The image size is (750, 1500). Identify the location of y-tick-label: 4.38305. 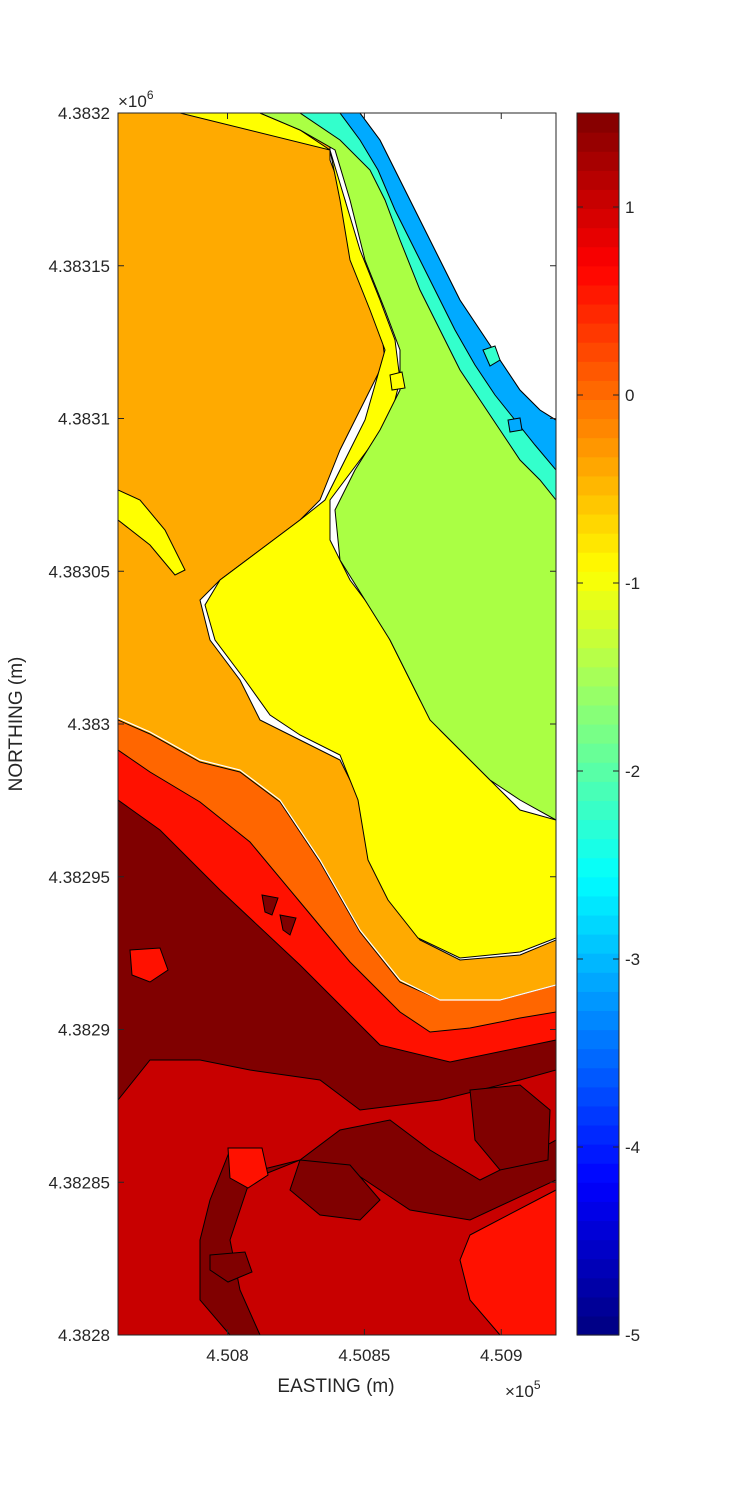
(79, 571).